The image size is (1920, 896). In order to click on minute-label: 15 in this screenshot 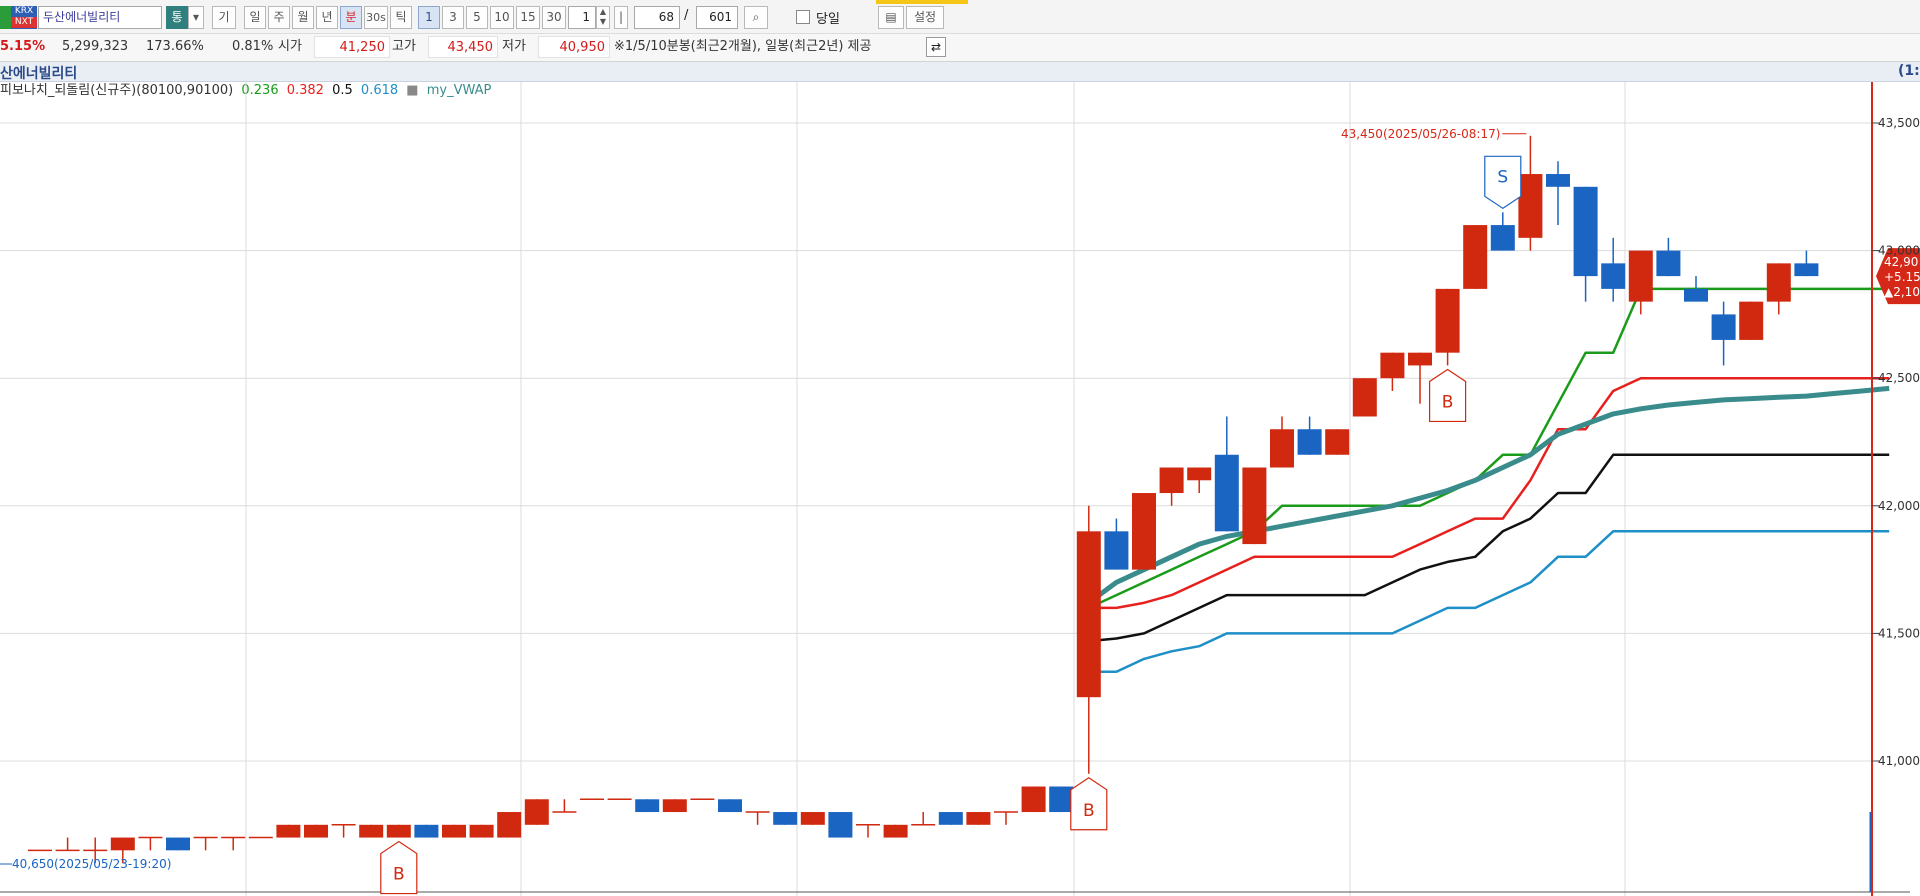, I will do `click(528, 17)`.